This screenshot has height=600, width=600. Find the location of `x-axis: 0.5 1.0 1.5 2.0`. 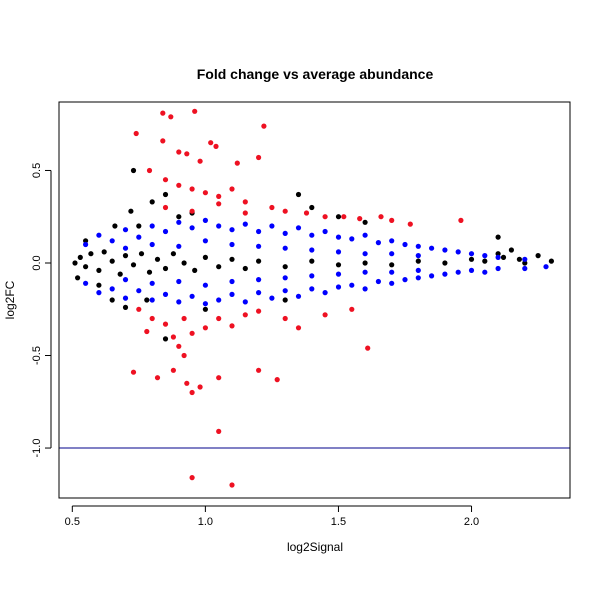

x-axis: 0.5 1.0 1.5 2.0 is located at coordinates (272, 516).